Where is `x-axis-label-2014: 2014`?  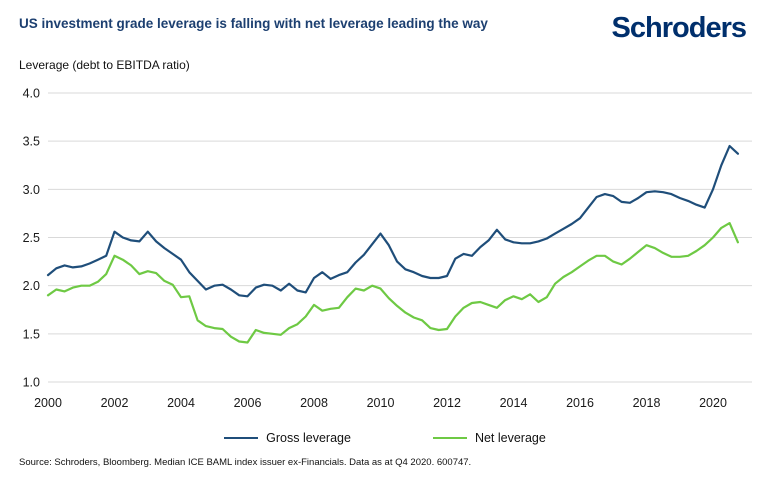
x-axis-label-2014: 2014 is located at coordinates (514, 403).